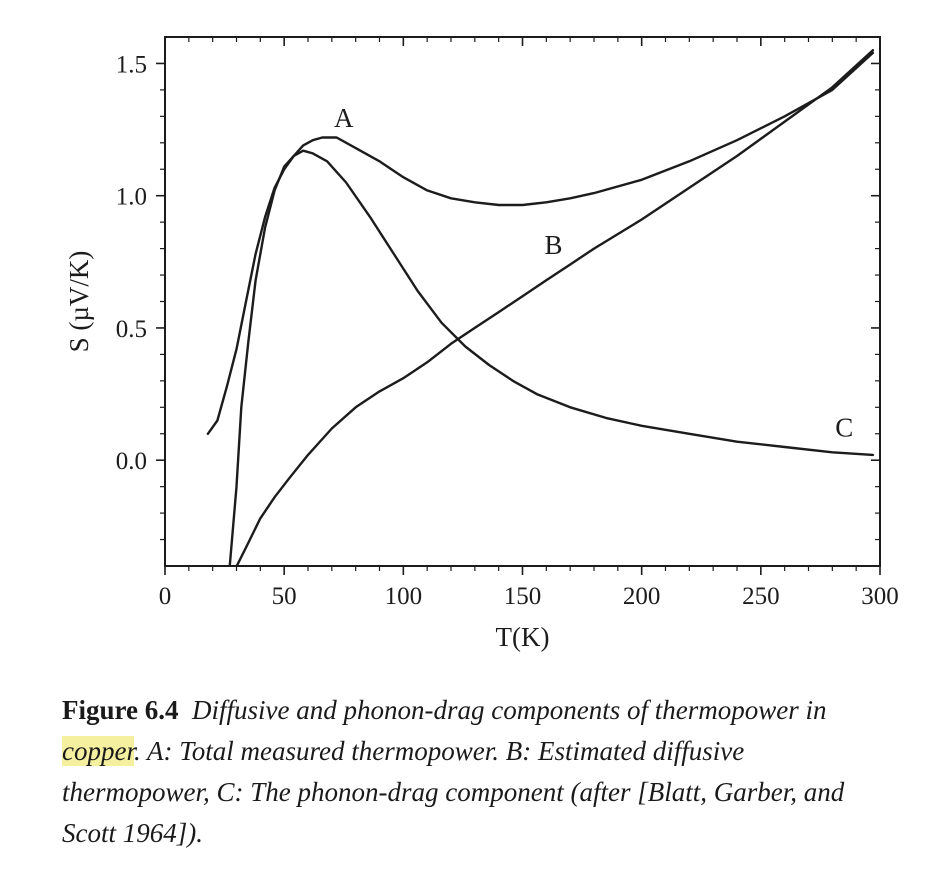 This screenshot has width=950, height=892. I want to click on series-label-b: B, so click(553, 245).